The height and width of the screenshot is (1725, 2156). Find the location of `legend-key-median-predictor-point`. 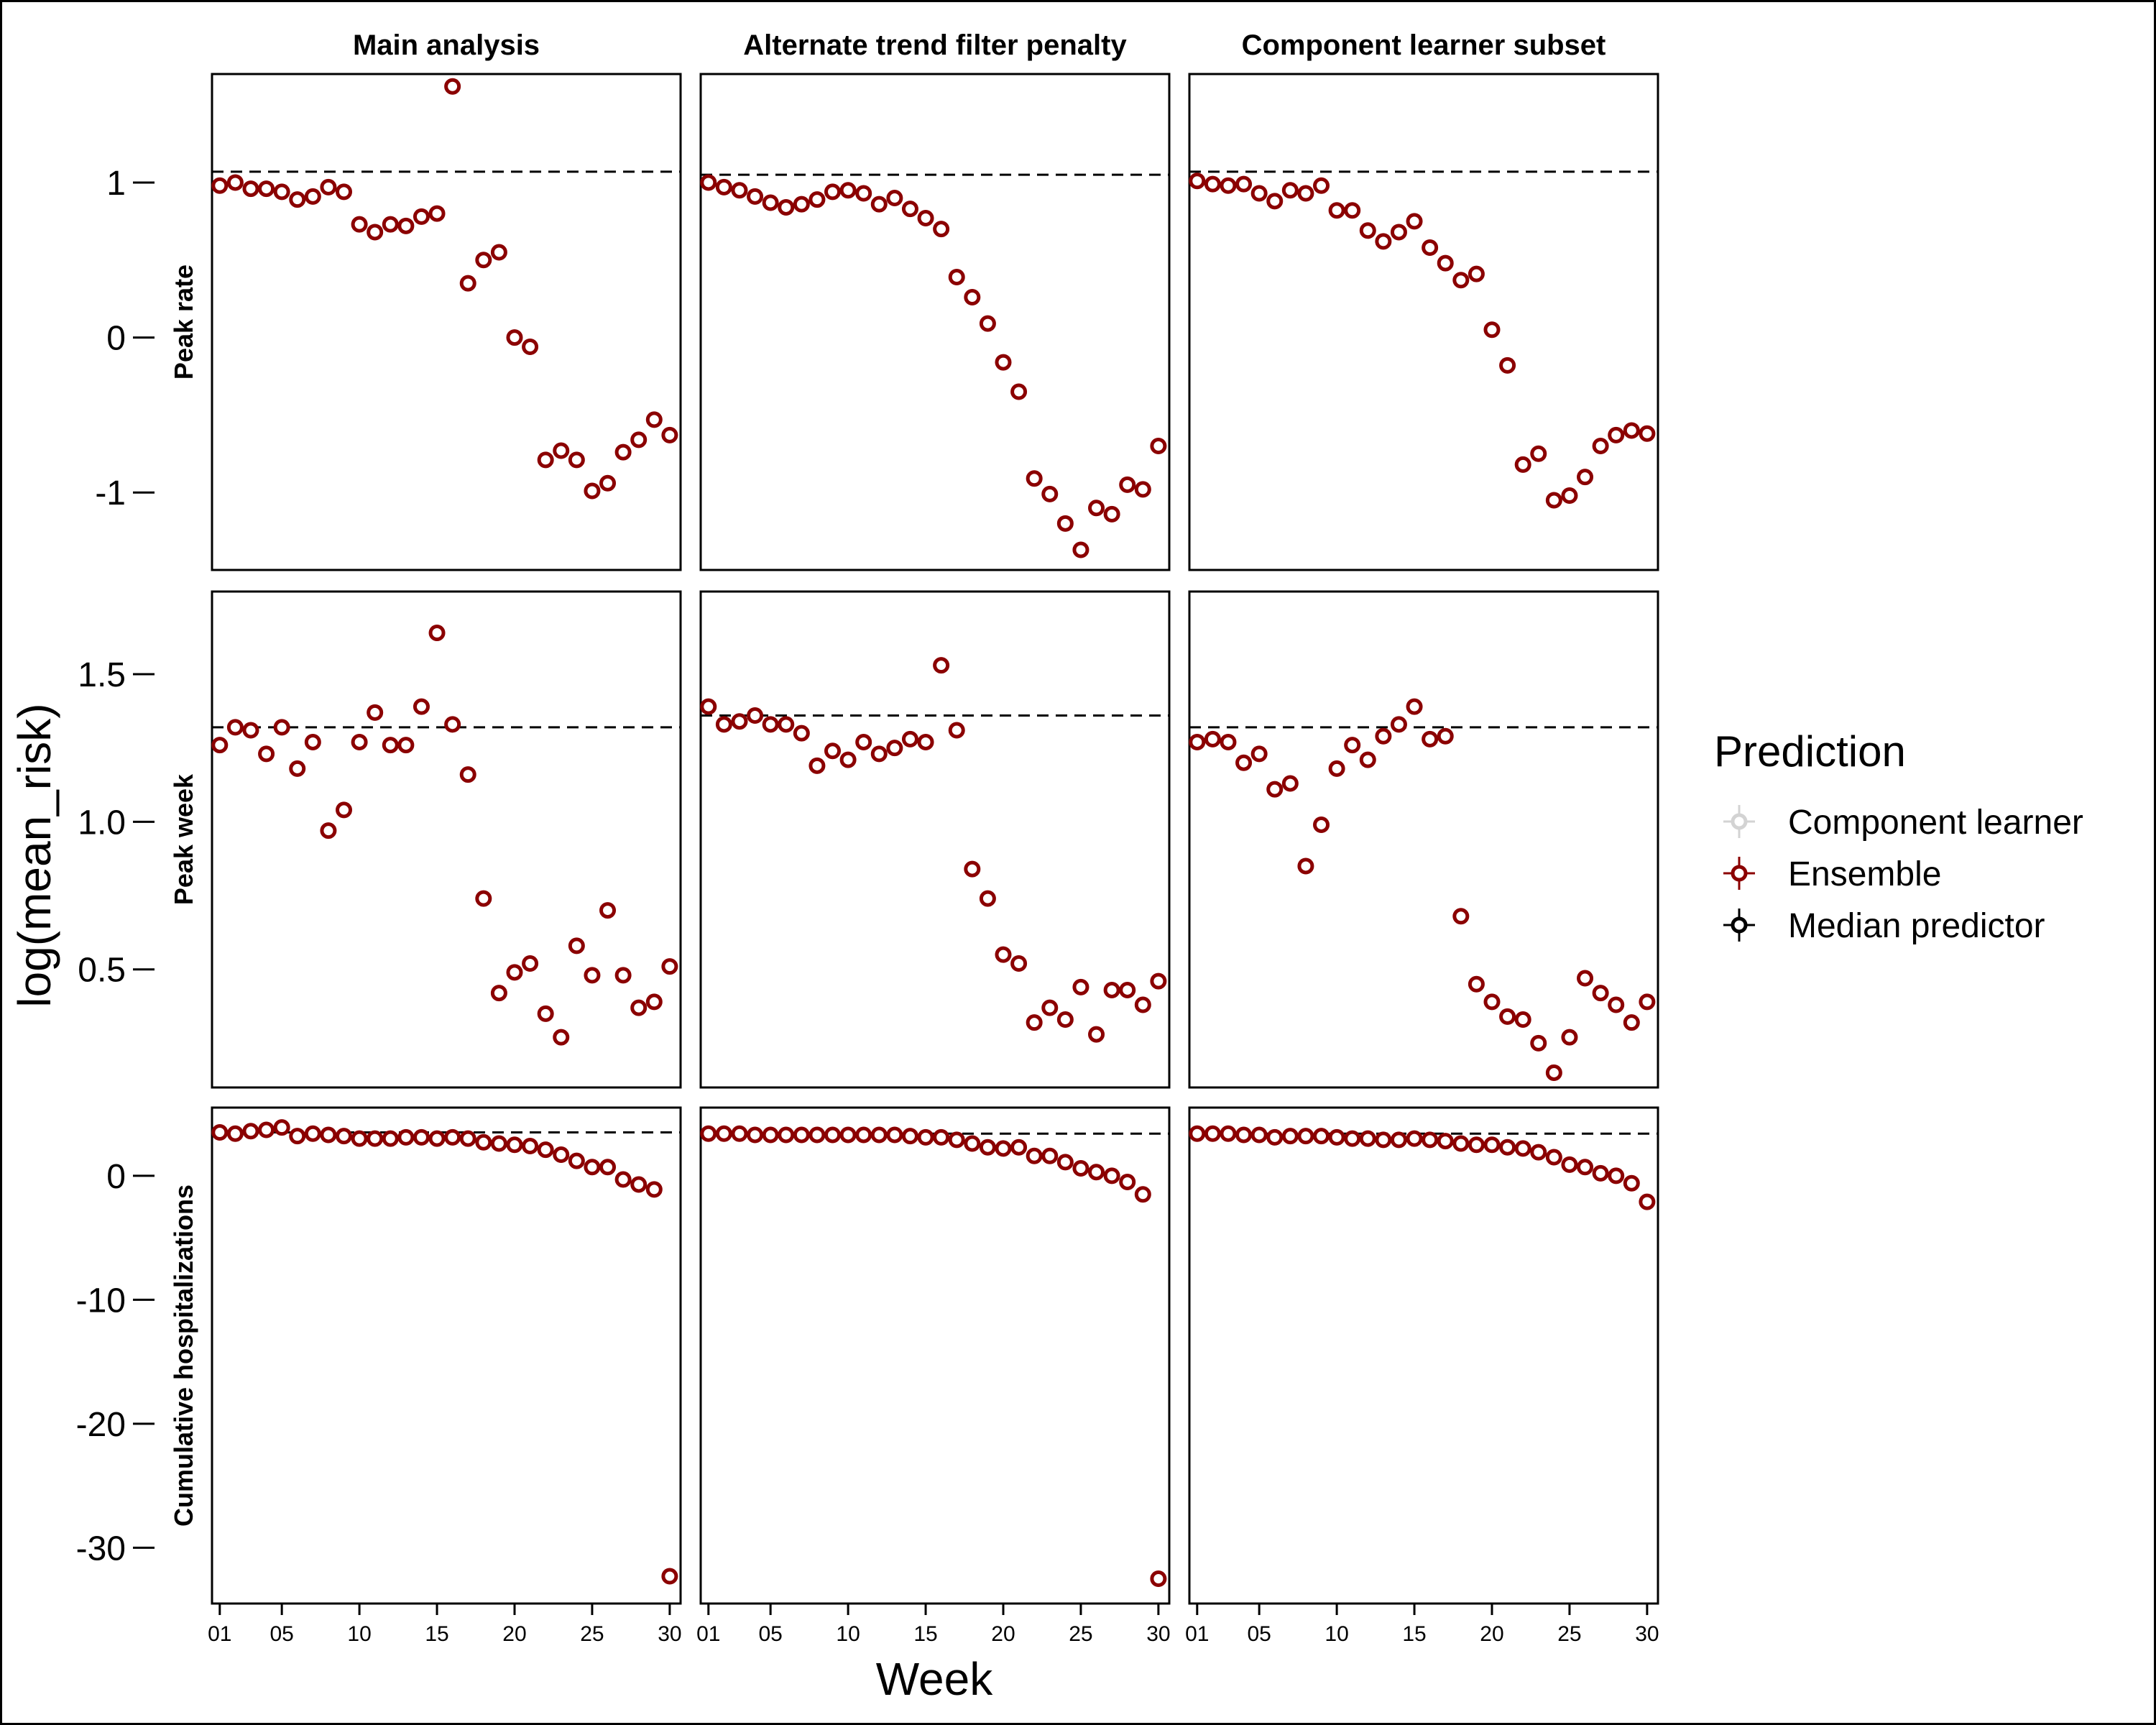

legend-key-median-predictor-point is located at coordinates (1739, 925).